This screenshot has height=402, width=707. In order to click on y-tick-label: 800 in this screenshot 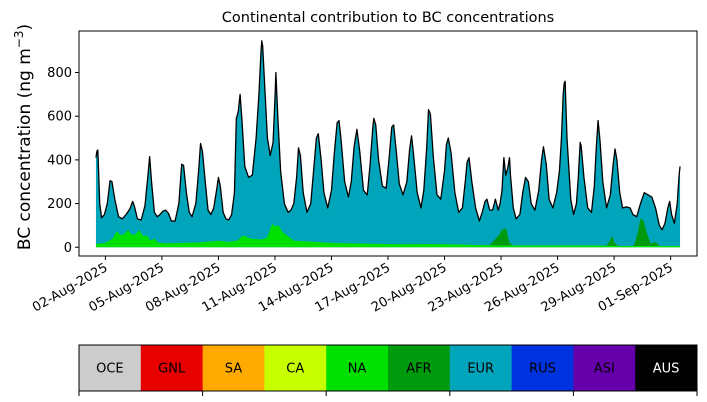, I will do `click(59, 73)`.